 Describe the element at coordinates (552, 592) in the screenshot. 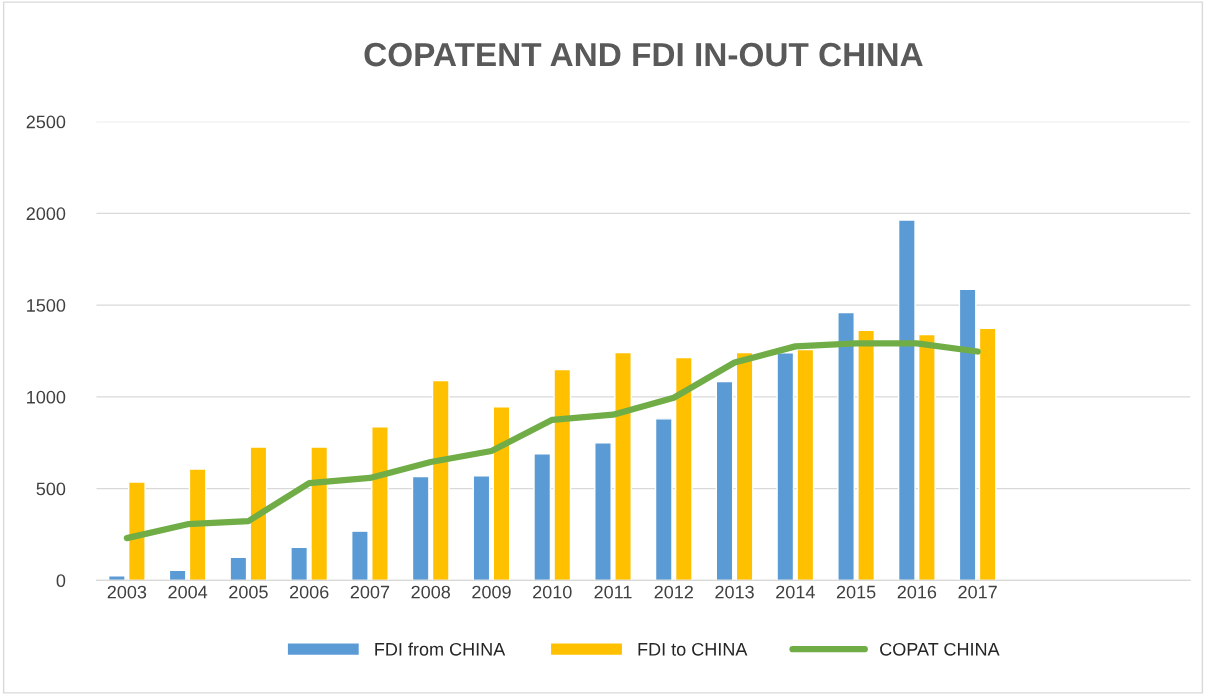

I see `x-tick-label: 2010` at that location.